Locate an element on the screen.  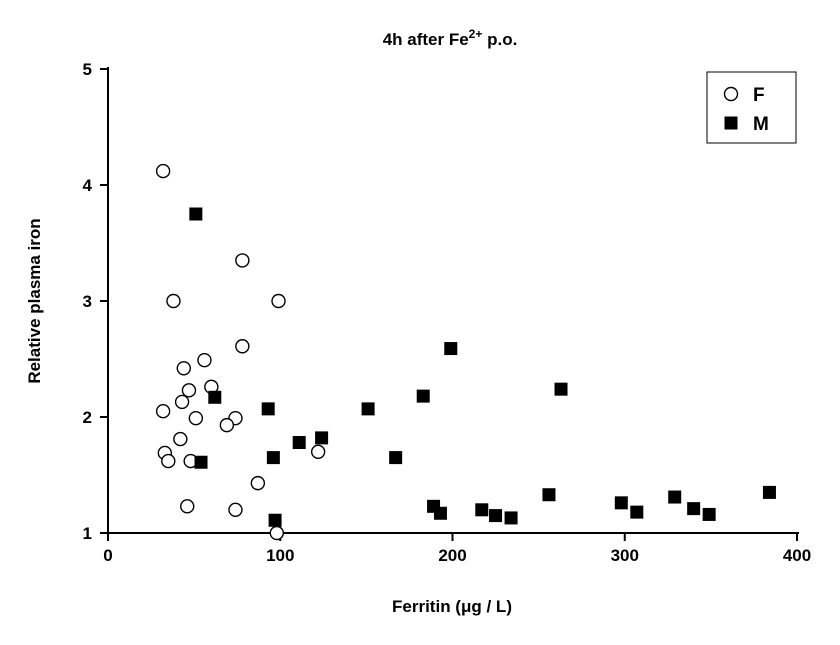
y-axis-label: Relative plasma iron is located at coordinates (34, 300).